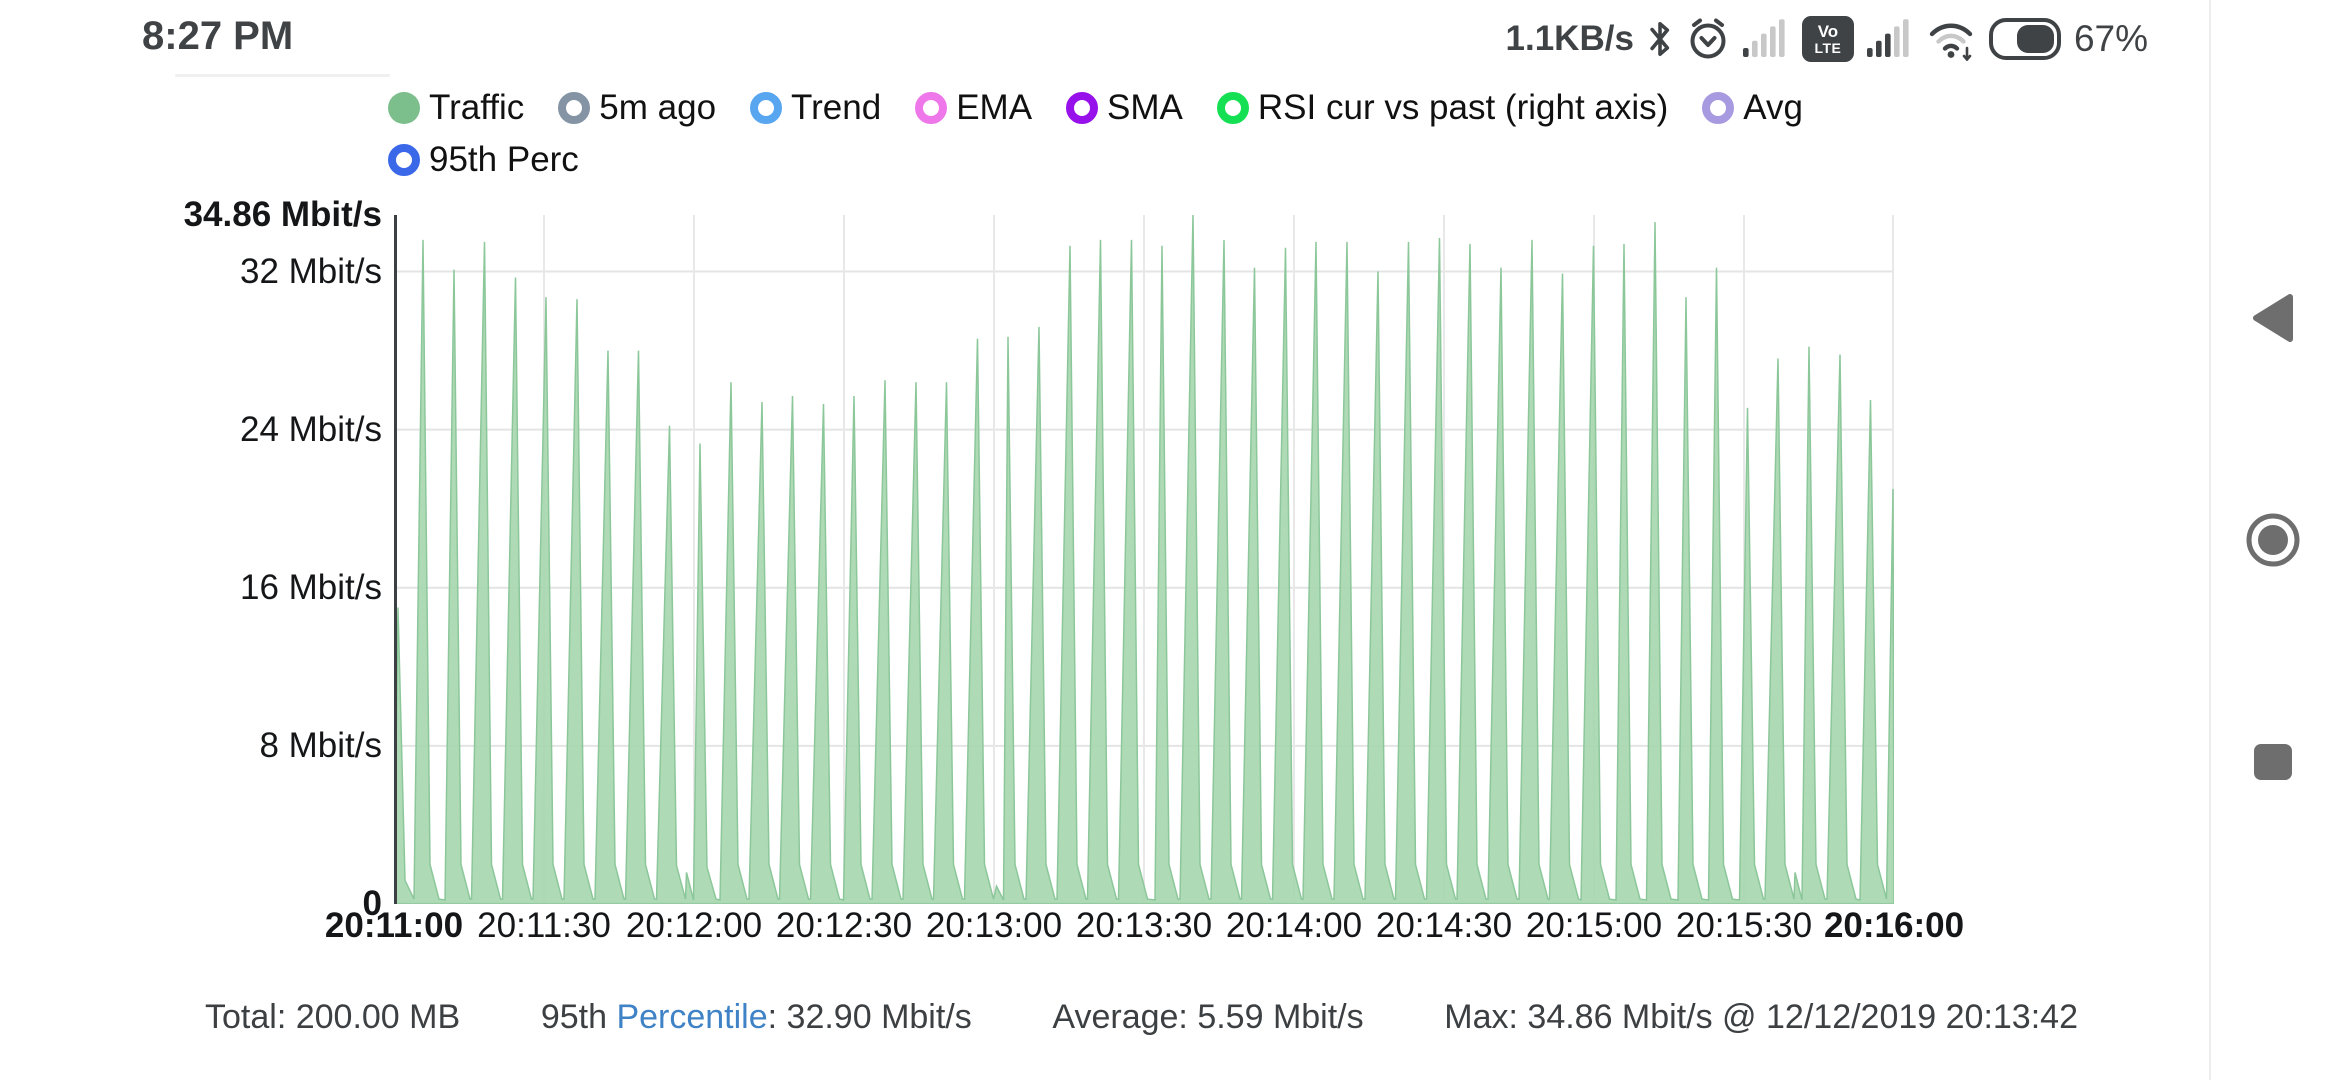  Describe the element at coordinates (311, 587) in the screenshot. I see `y-tick-label: 16 Mbit/s` at that location.